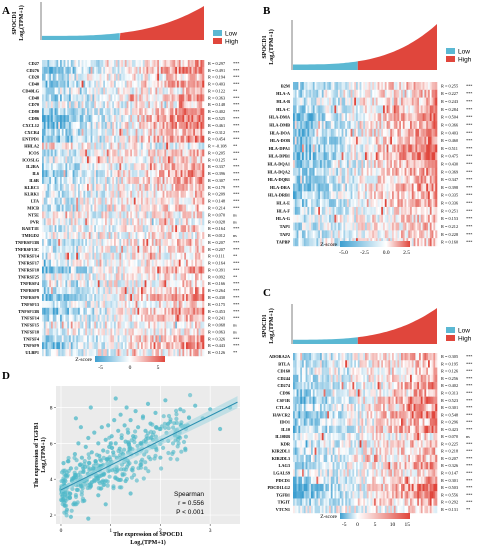 The width and height of the screenshot is (491, 550). I want to click on gene-label: NT5E, so click(33, 214).